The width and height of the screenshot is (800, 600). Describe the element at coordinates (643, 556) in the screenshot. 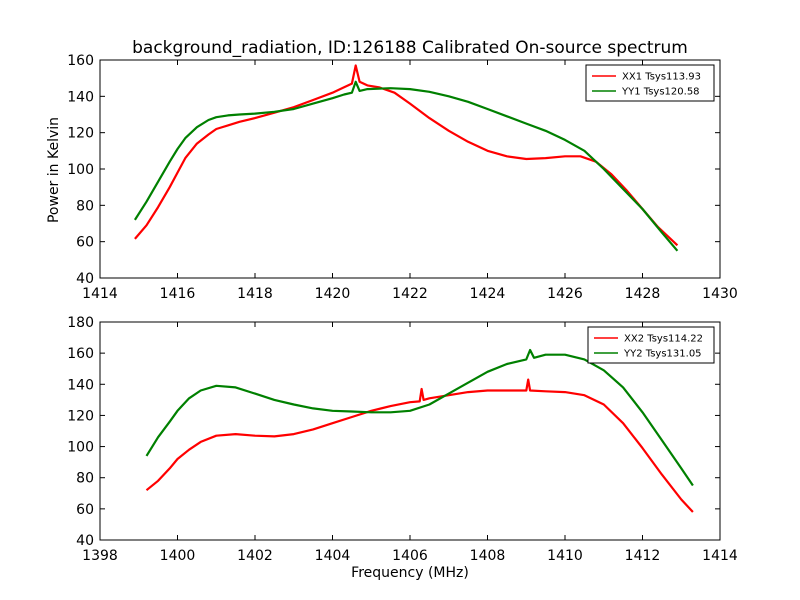

I see `bottom-x-tick-label: 1412` at that location.